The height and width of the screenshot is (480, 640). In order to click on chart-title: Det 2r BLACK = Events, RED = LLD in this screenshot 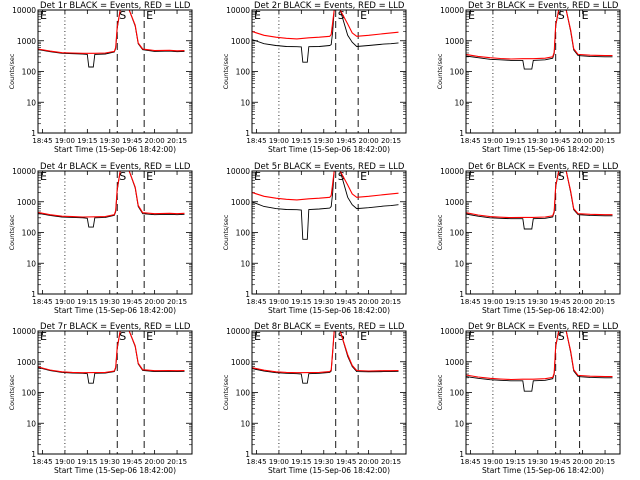, I will do `click(329, 6)`.